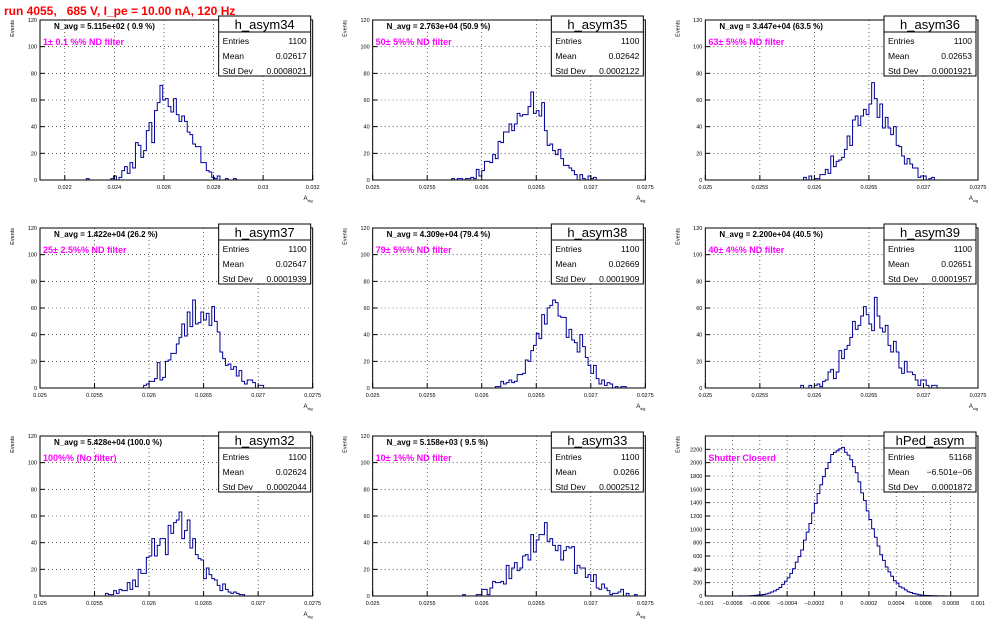  I want to click on stats-title: h_asym32, so click(265, 440).